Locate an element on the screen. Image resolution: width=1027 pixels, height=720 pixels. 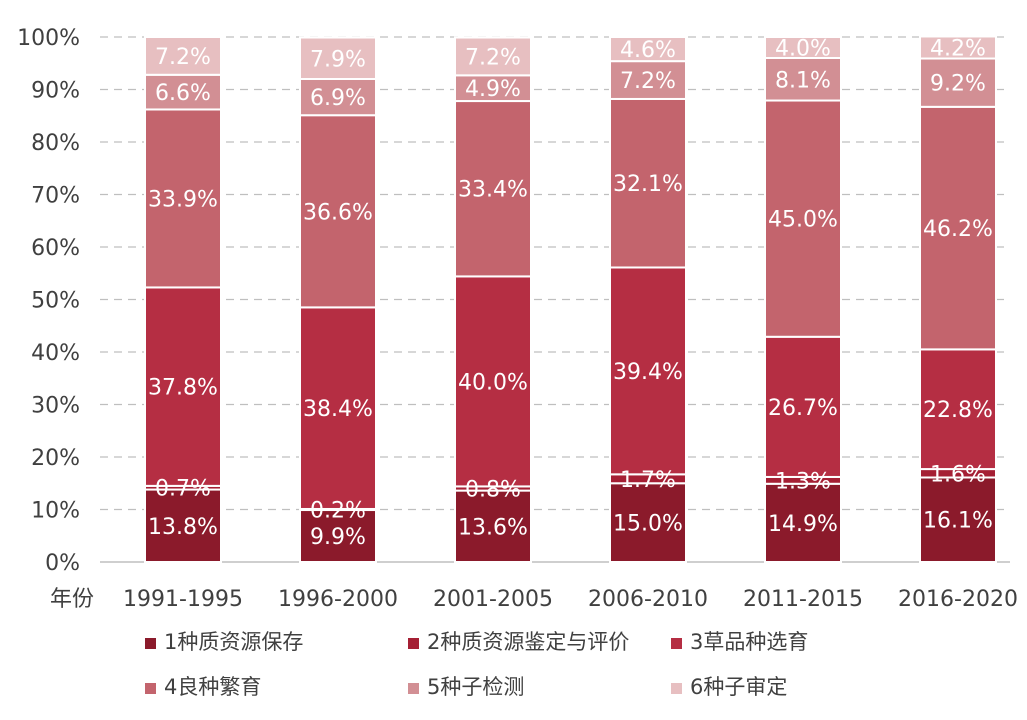
y-axis-ticks: 0% 10% 20% 30% 40% 50% 60% 70% 80% 90% 100% is located at coordinates (48, 301).